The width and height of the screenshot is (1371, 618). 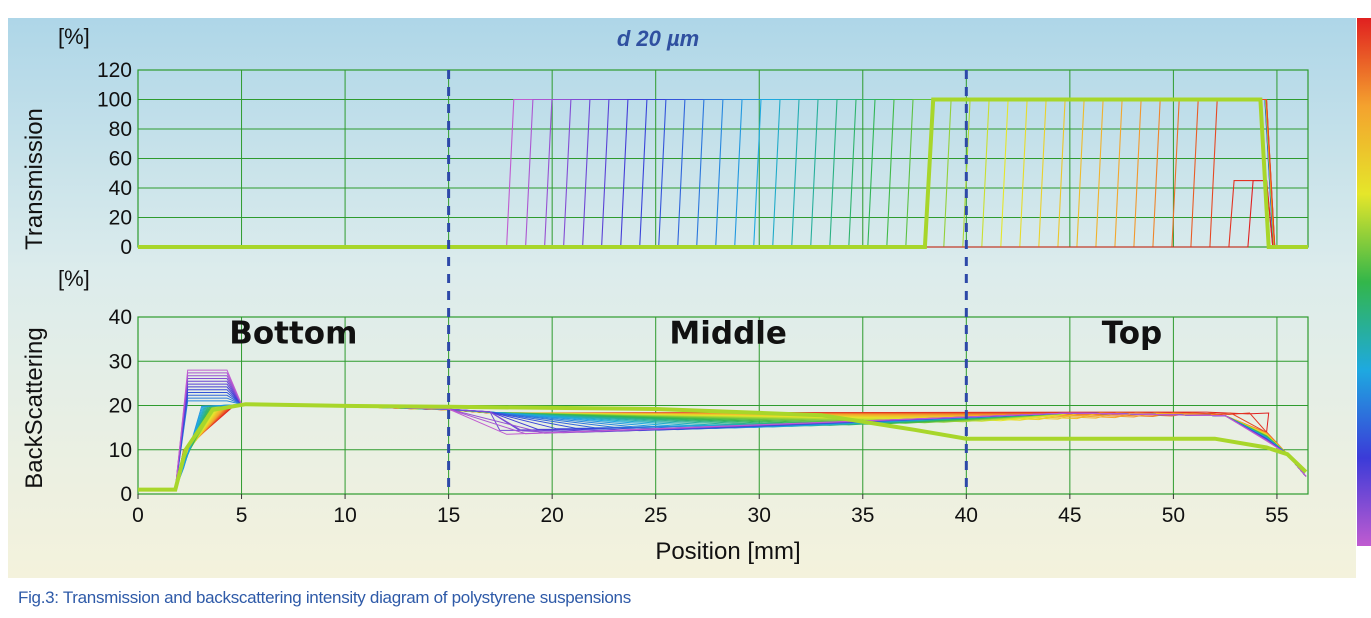 I want to click on backscattering-y-tick-label: 20, so click(x=120, y=406).